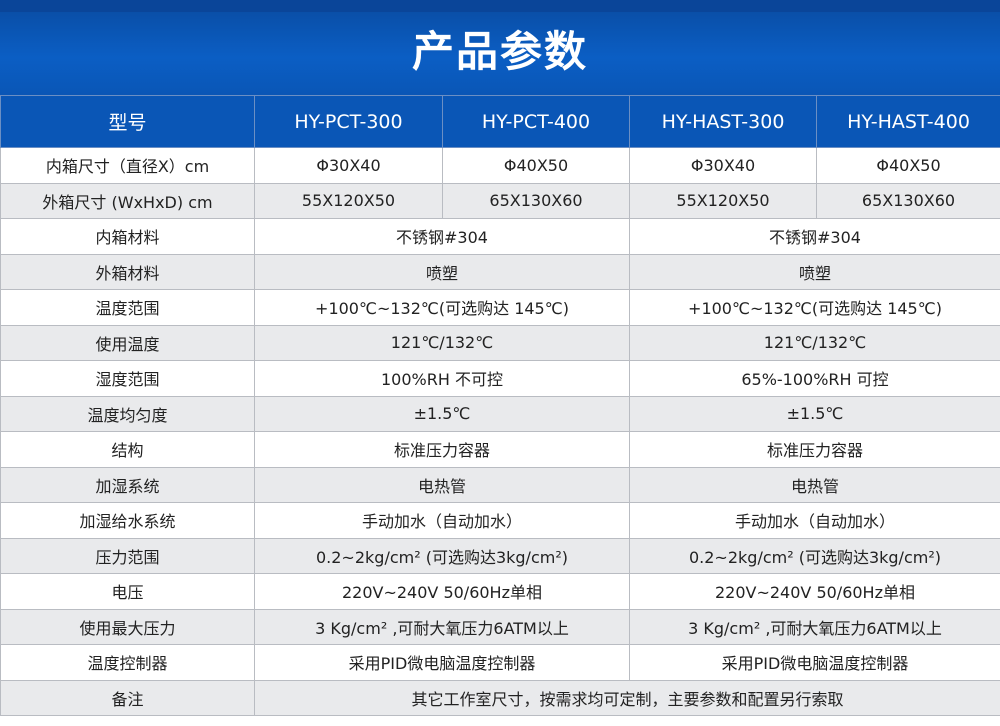 This screenshot has width=1000, height=726. I want to click on cell-value-pct: 220V~240V 50/60Hz单相, so click(442, 591).